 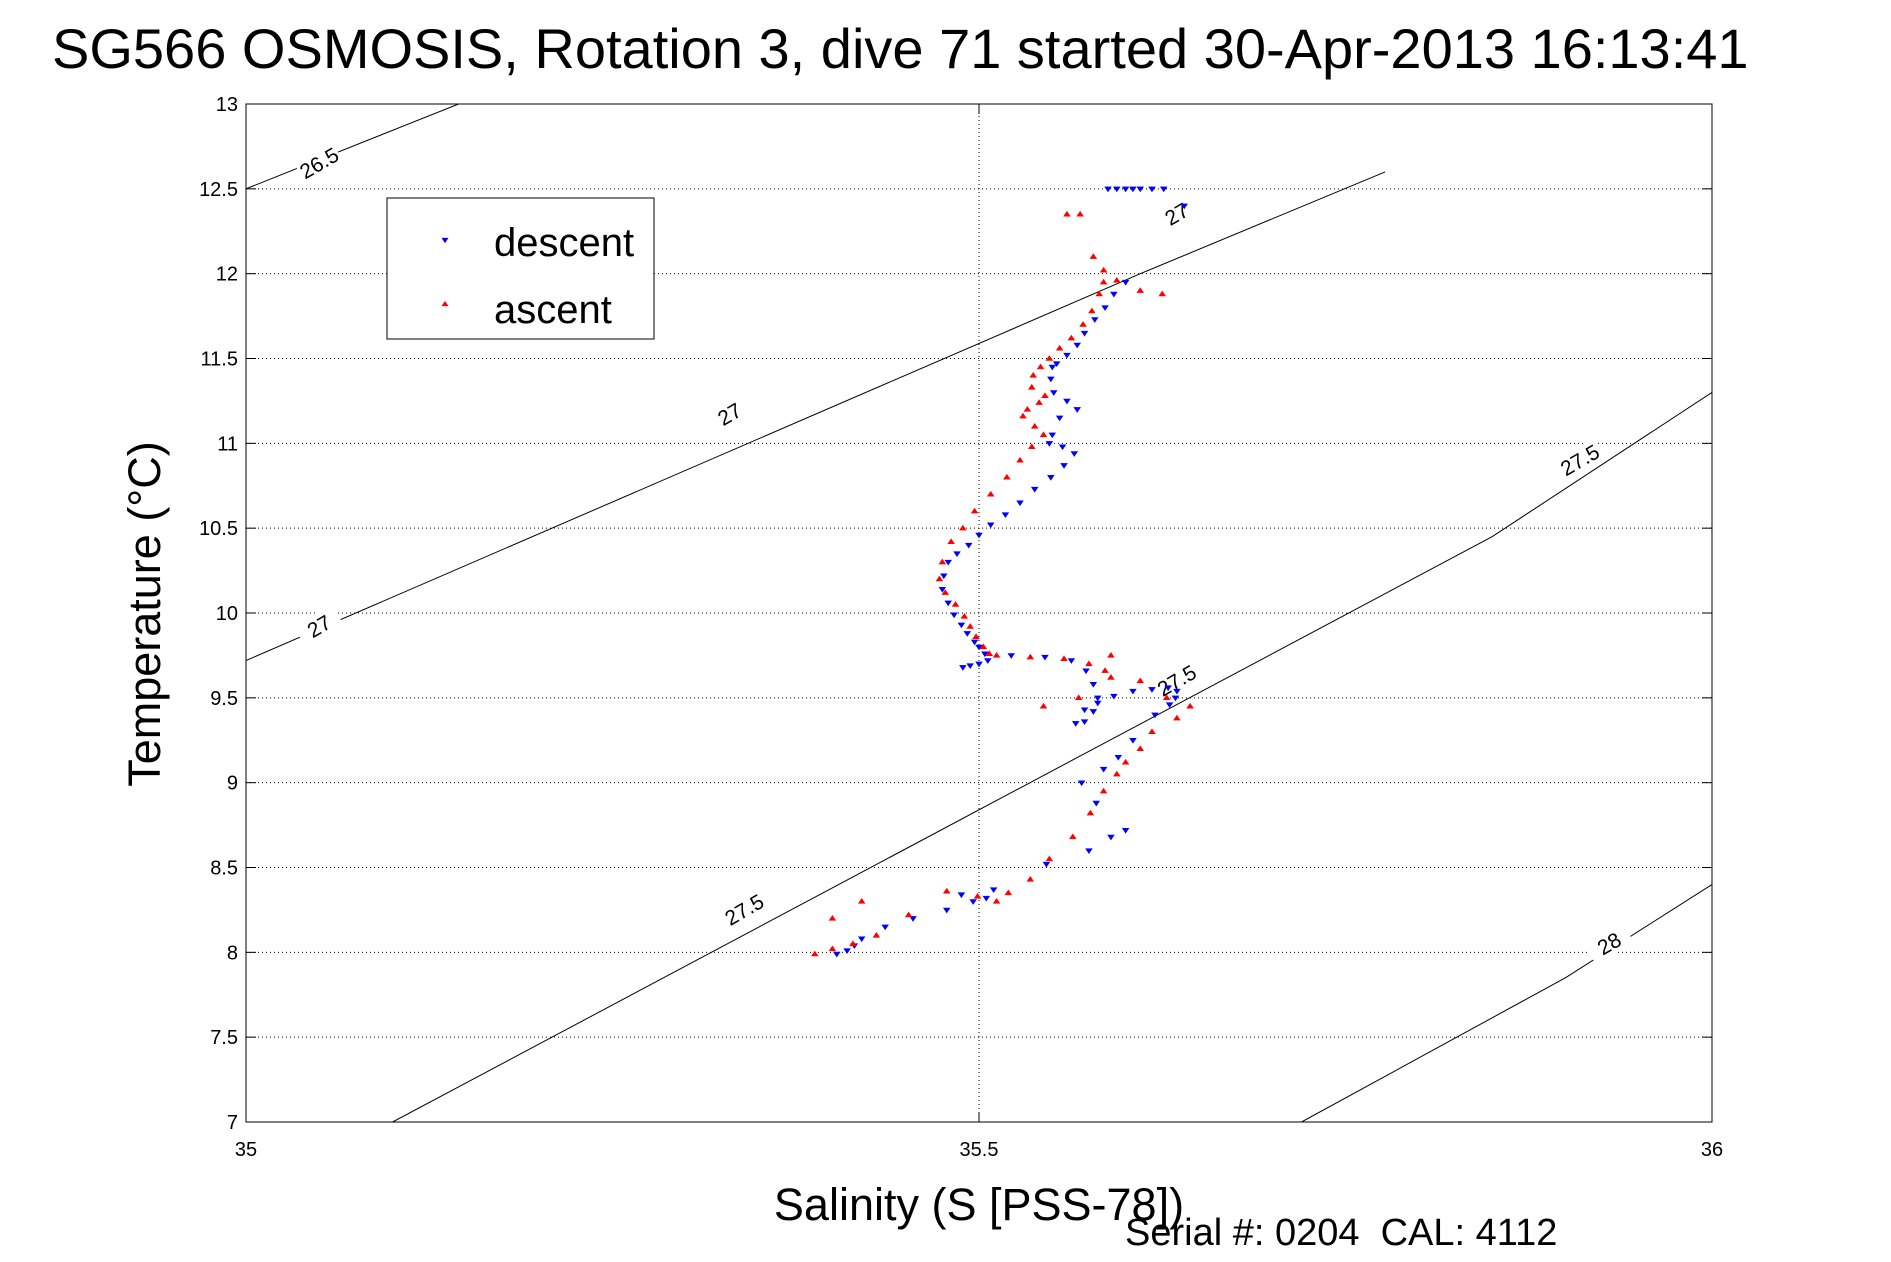 I want to click on legend-marker-descent, so click(x=445, y=240).